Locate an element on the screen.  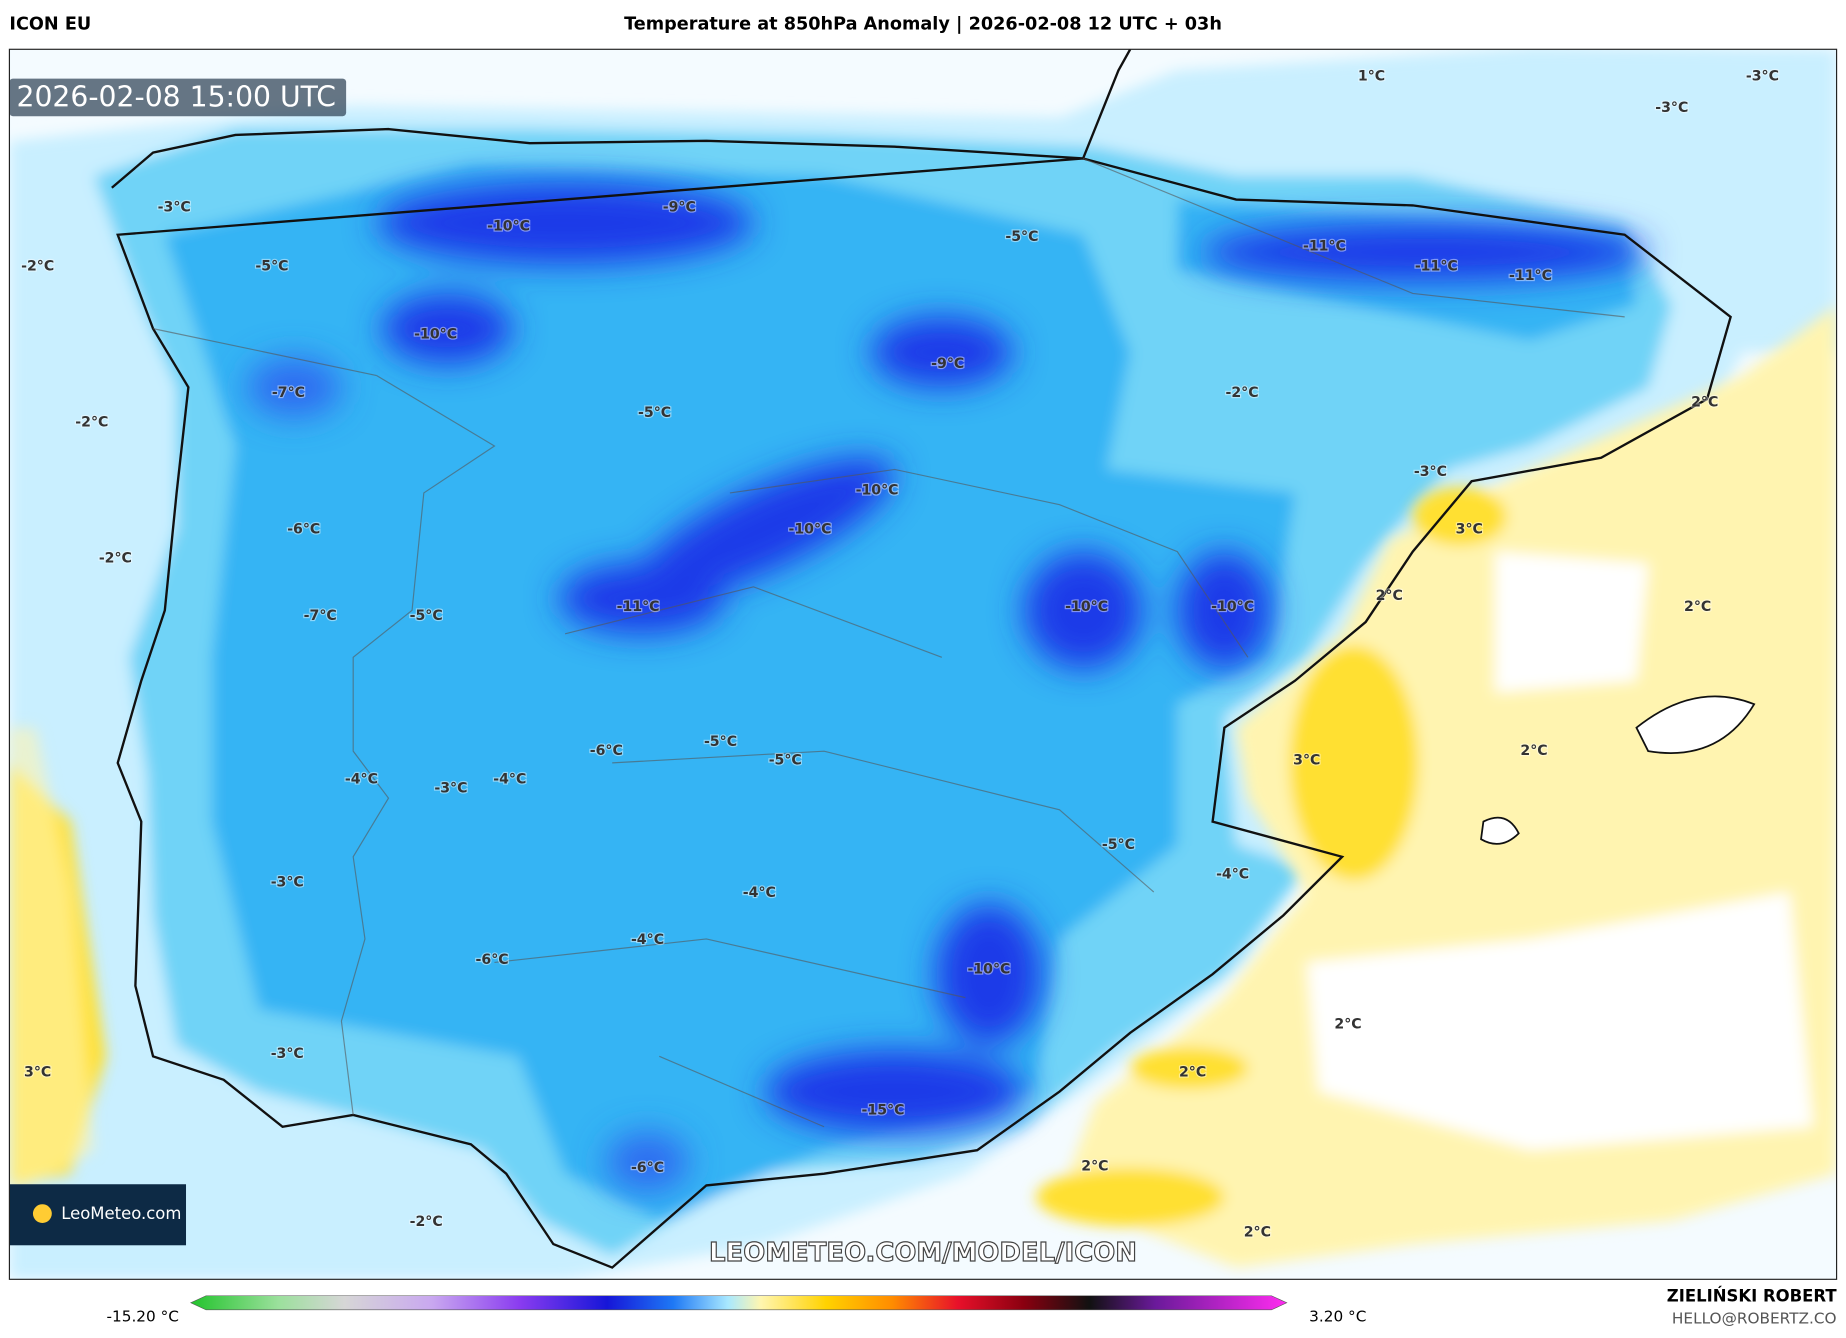
timestamp: 2026-02-08 15:00 UTC is located at coordinates (176, 97).